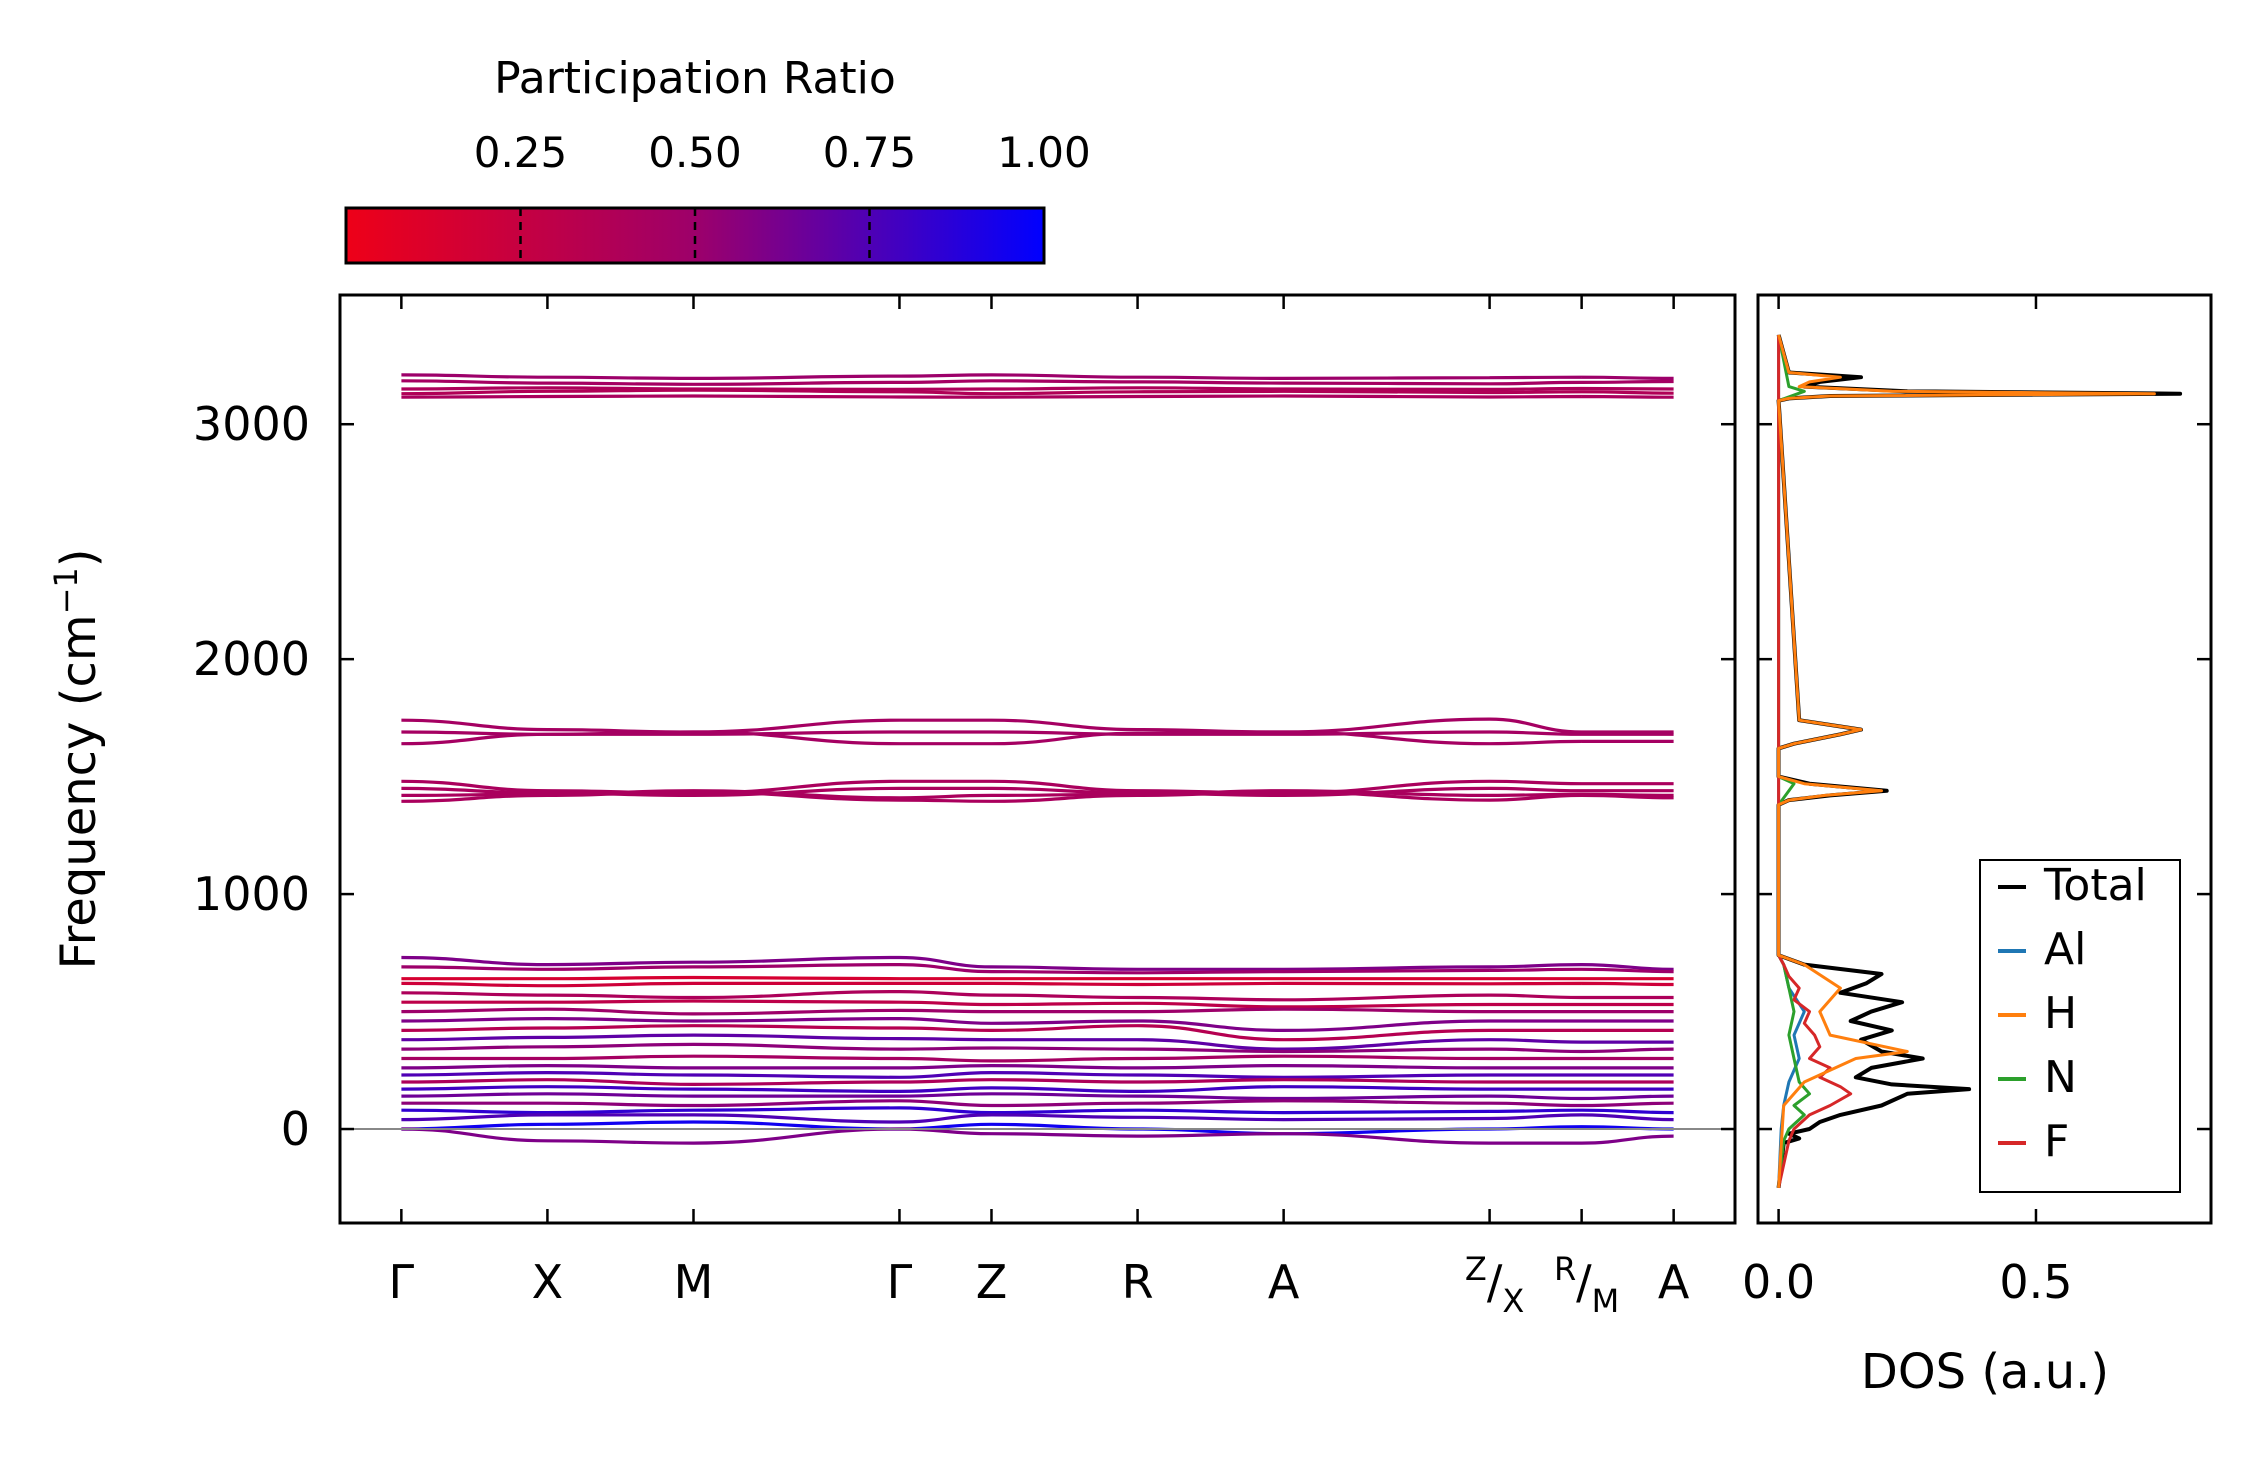 The image size is (2259, 1459). Describe the element at coordinates (694, 1282) in the screenshot. I see `kpath-label: M` at that location.